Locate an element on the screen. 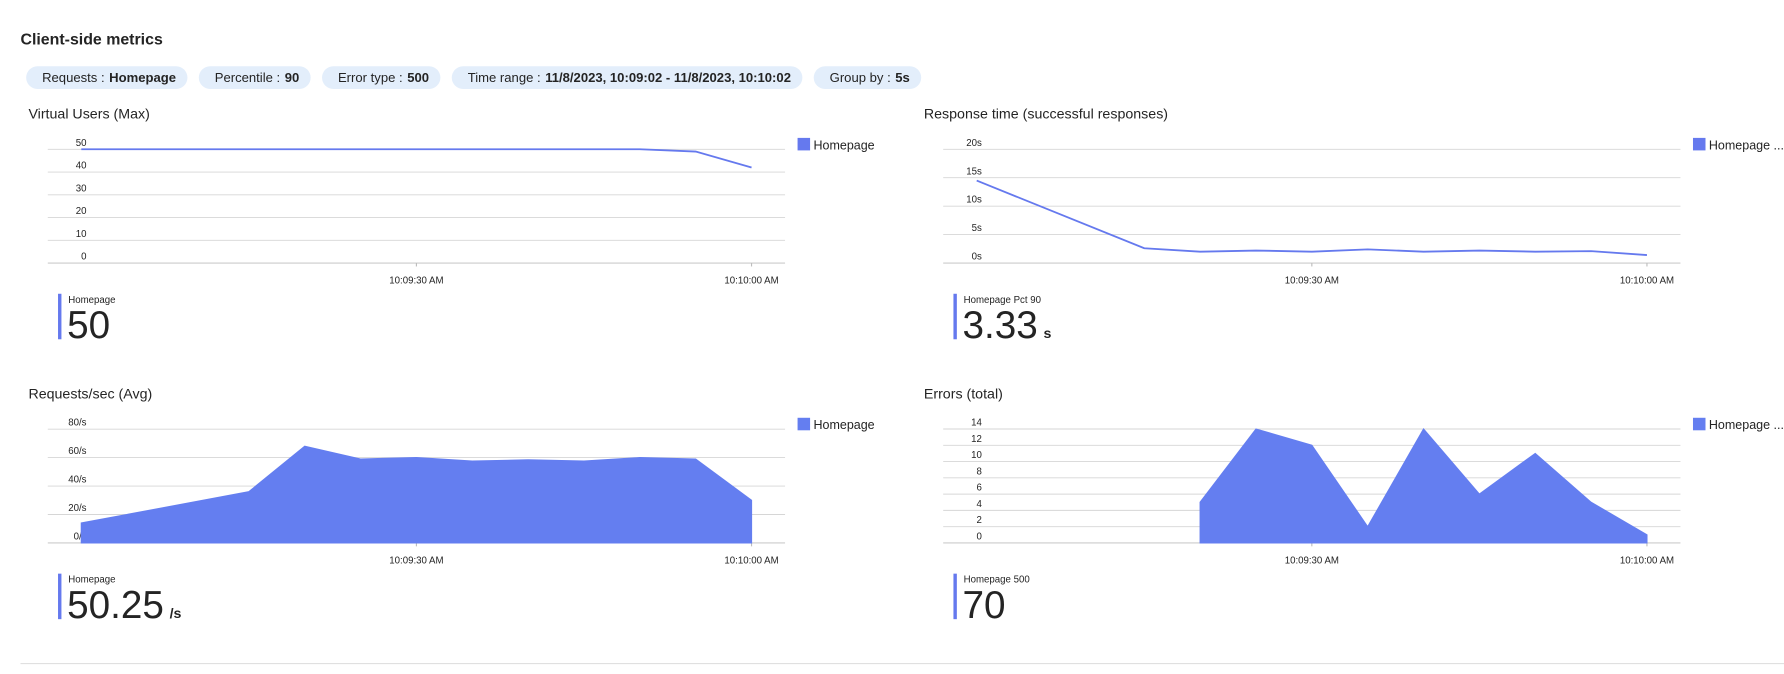 This screenshot has height=674, width=1784. y-tick-label: 5s is located at coordinates (977, 228).